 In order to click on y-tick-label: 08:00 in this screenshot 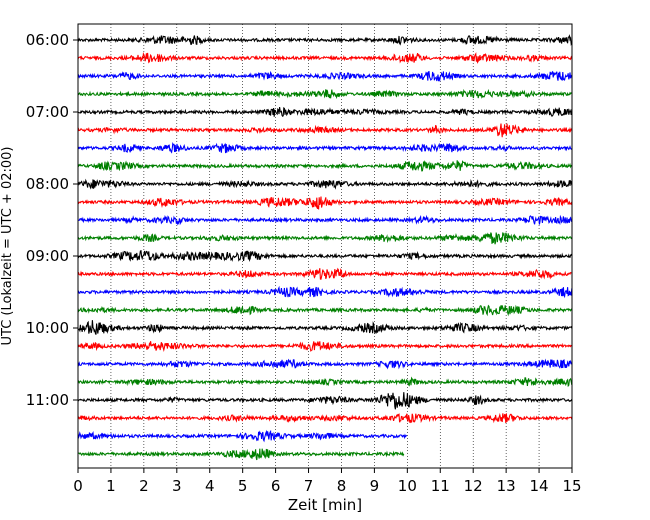, I will do `click(47, 184)`.